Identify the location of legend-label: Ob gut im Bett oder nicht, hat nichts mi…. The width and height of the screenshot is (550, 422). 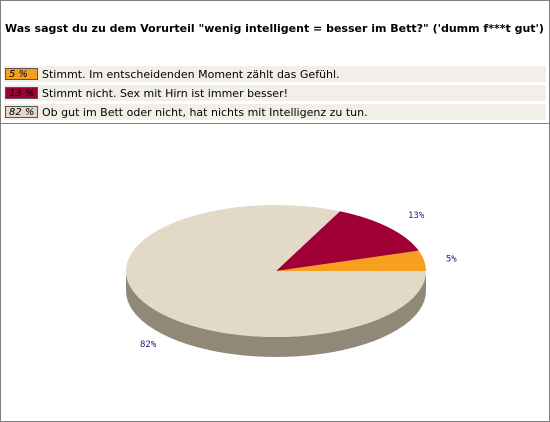
(205, 112).